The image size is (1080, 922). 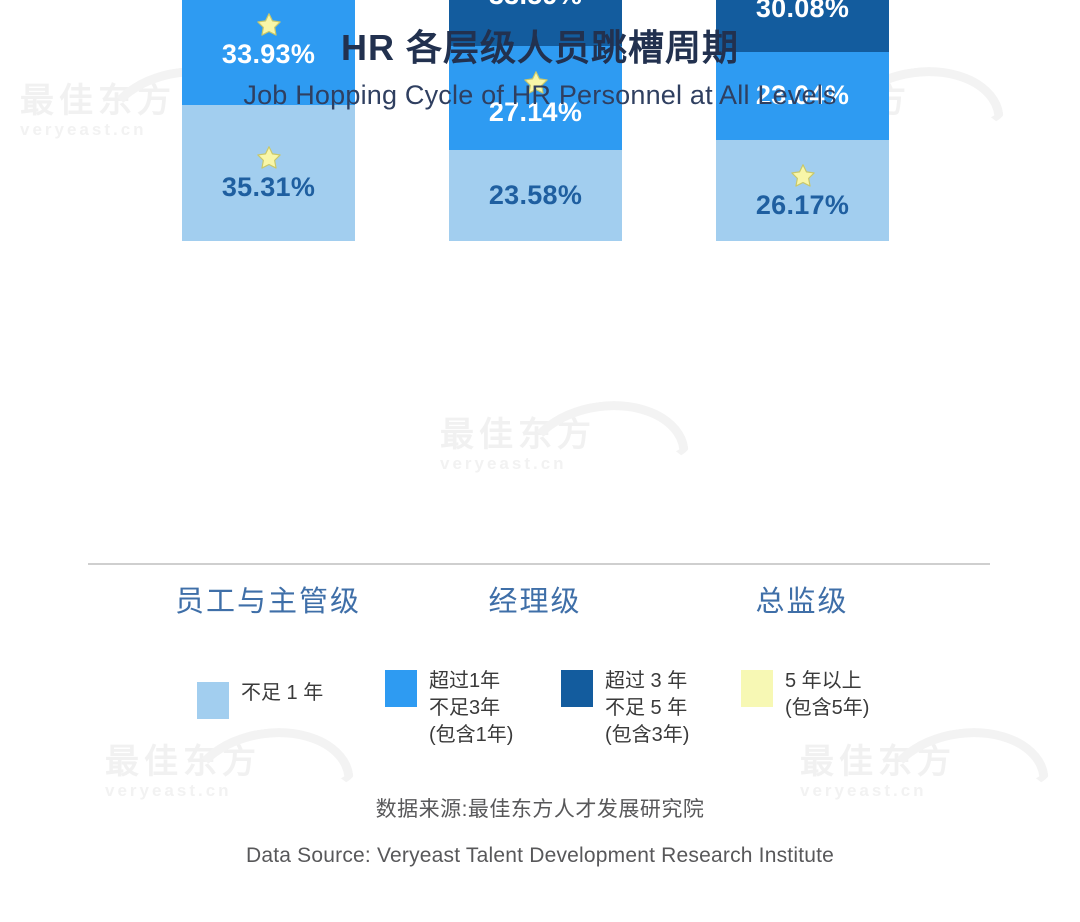 I want to click on bar-segment: 26.17%, so click(x=802, y=190).